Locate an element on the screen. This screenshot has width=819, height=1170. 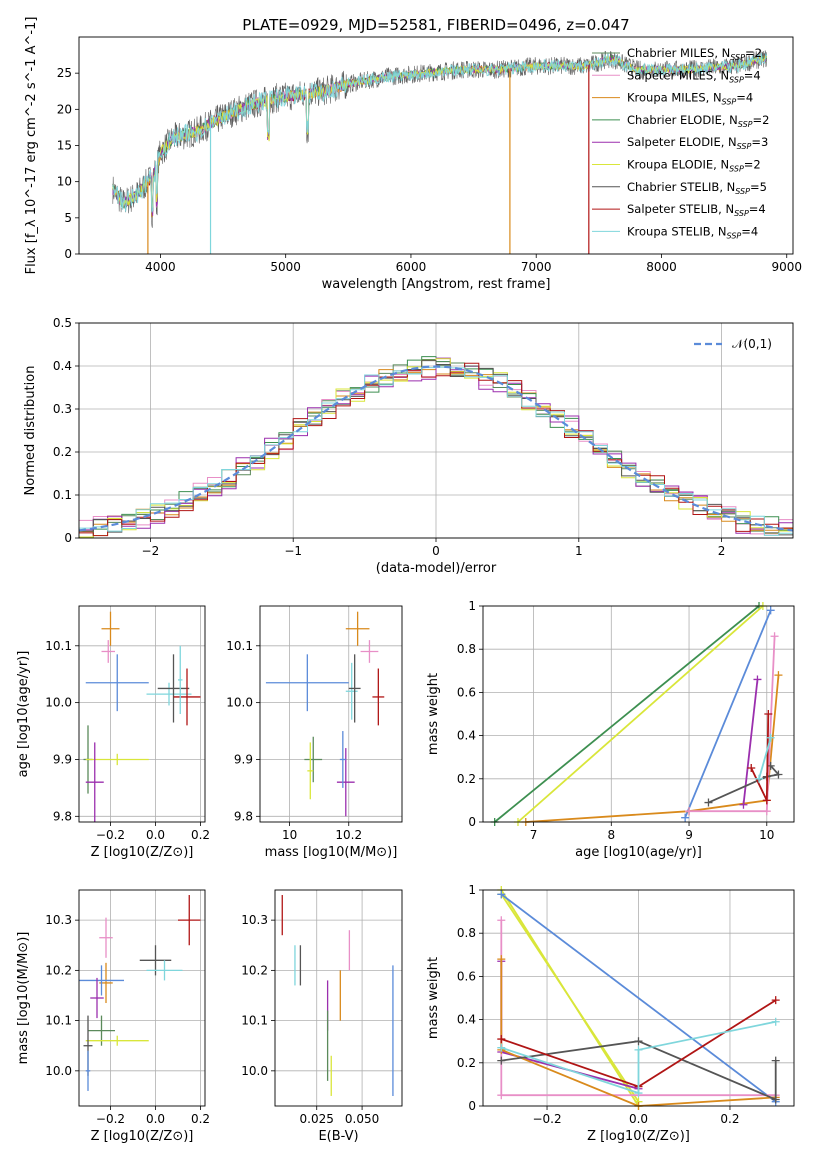
x-tick-label: −1 is located at coordinates (293, 551).